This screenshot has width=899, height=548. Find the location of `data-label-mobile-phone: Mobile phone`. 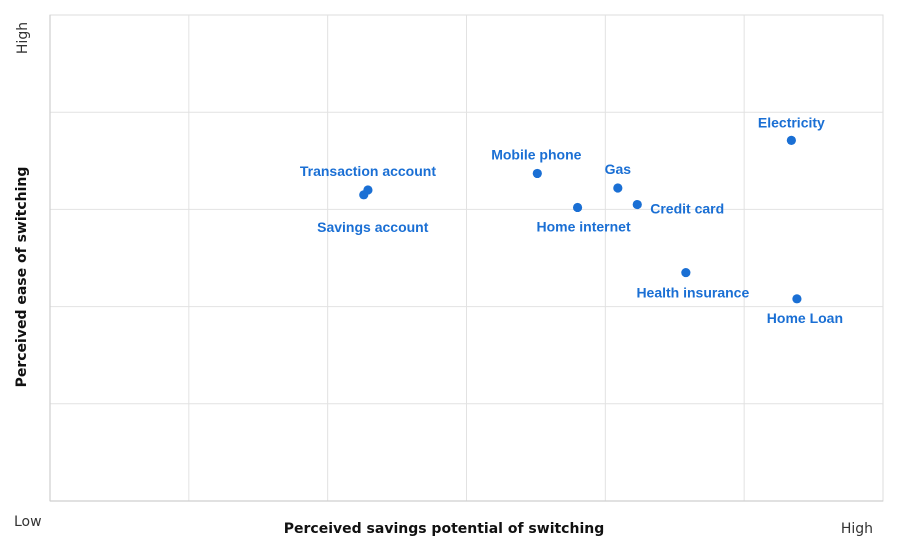

data-label-mobile-phone: Mobile phone is located at coordinates (536, 154).